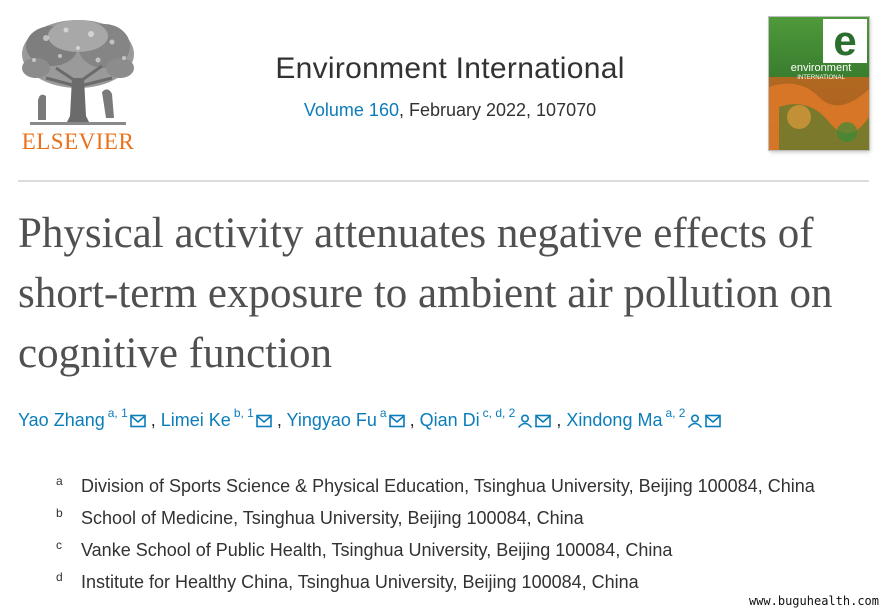 The height and width of the screenshot is (610, 886). What do you see at coordinates (331, 420) in the screenshot?
I see `author-name: Yingyao Fu` at bounding box center [331, 420].